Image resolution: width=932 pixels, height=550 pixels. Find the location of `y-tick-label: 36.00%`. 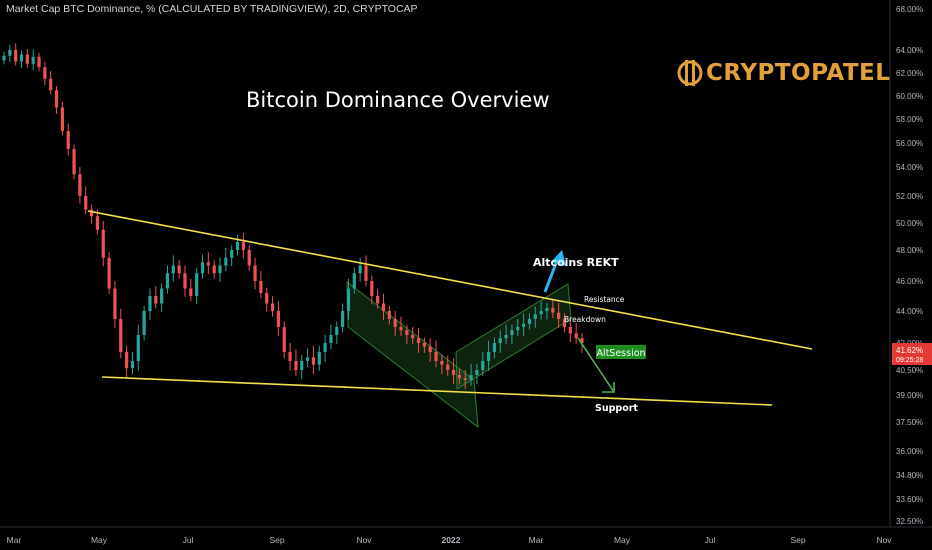

y-tick-label: 36.00% is located at coordinates (909, 451).